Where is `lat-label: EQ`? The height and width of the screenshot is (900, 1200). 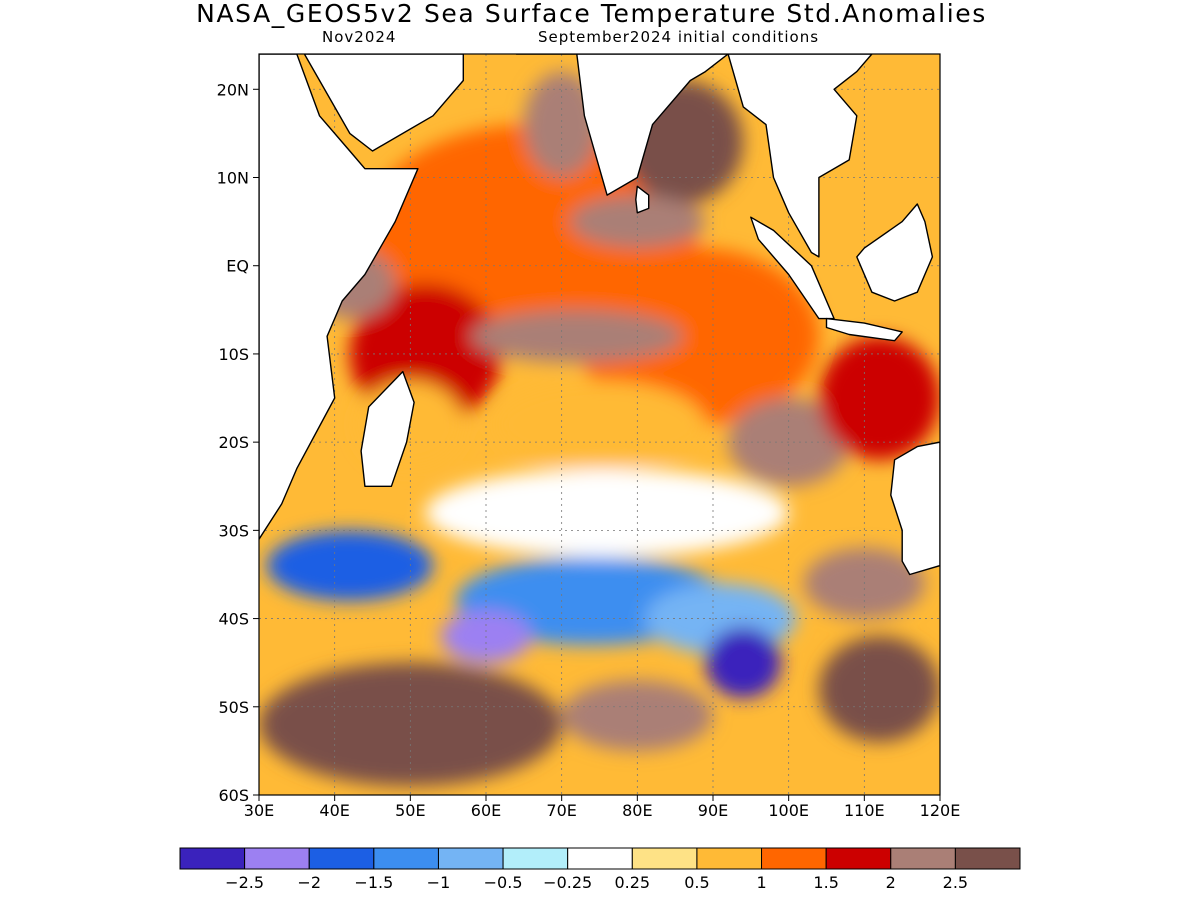 lat-label: EQ is located at coordinates (237, 266).